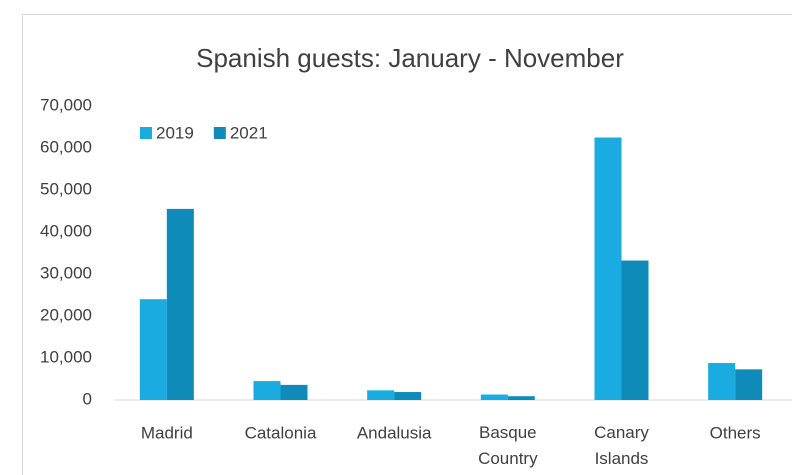 The height and width of the screenshot is (475, 792). Describe the element at coordinates (66, 356) in the screenshot. I see `y-tick-label: 10,000` at that location.